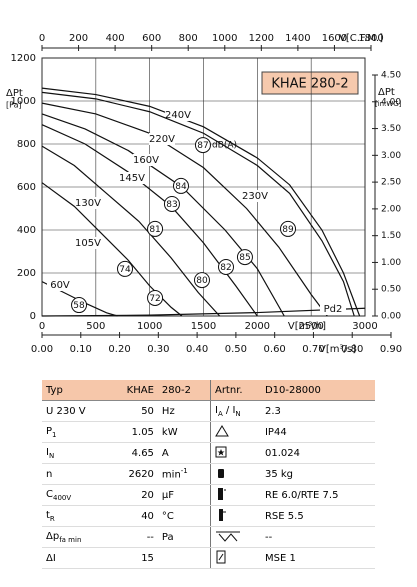 Image resolution: width=417 pixels, height=587 pixels. What do you see at coordinates (221, 556) in the screenshot?
I see `icon-switch` at bounding box center [221, 556].